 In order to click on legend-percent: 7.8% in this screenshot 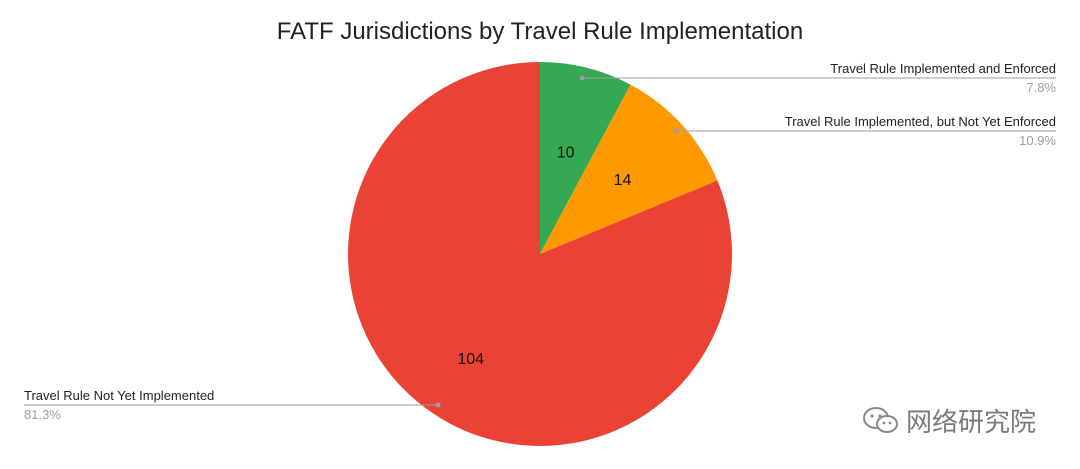, I will do `click(1041, 87)`.